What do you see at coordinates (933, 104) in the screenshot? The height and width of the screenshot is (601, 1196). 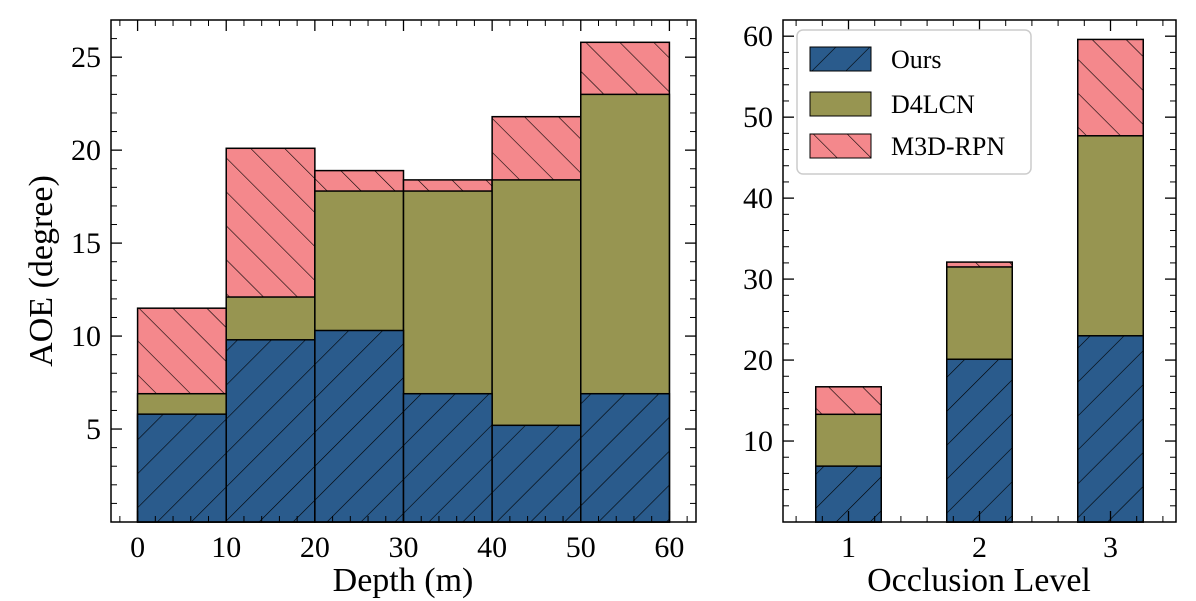 I see `legend-label-d4lcn: D4LCN` at bounding box center [933, 104].